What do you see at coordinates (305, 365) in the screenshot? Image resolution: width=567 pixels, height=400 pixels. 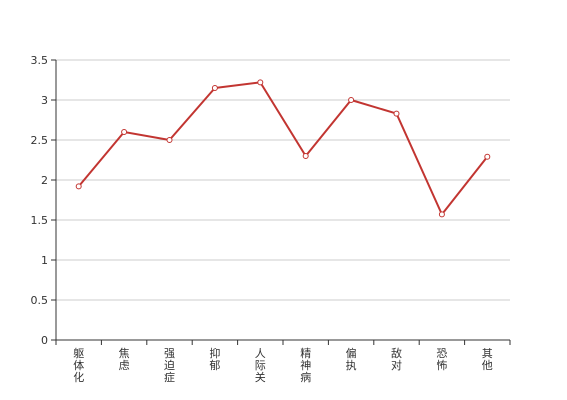 I see `x-category-label: 精神病` at bounding box center [305, 365].